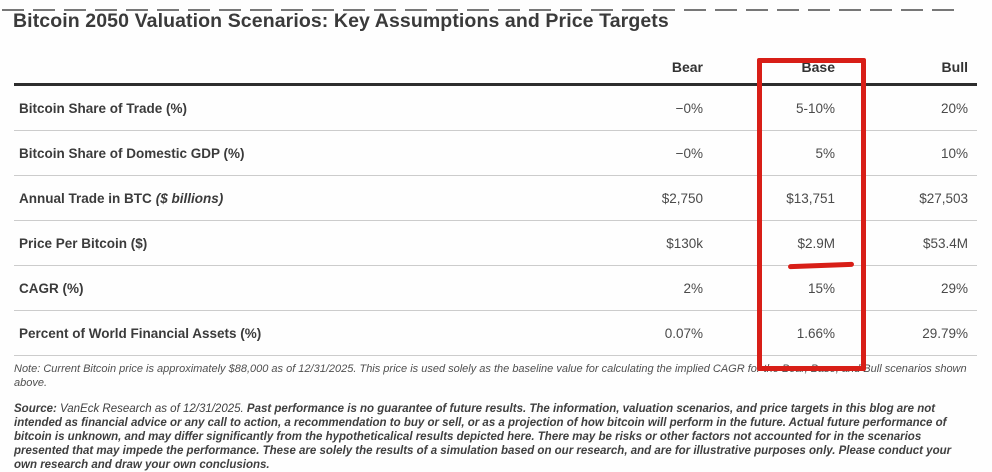 The height and width of the screenshot is (472, 992). Describe the element at coordinates (495, 288) in the screenshot. I see `table-row: CAGR (%) 2% 15% 29%` at that location.